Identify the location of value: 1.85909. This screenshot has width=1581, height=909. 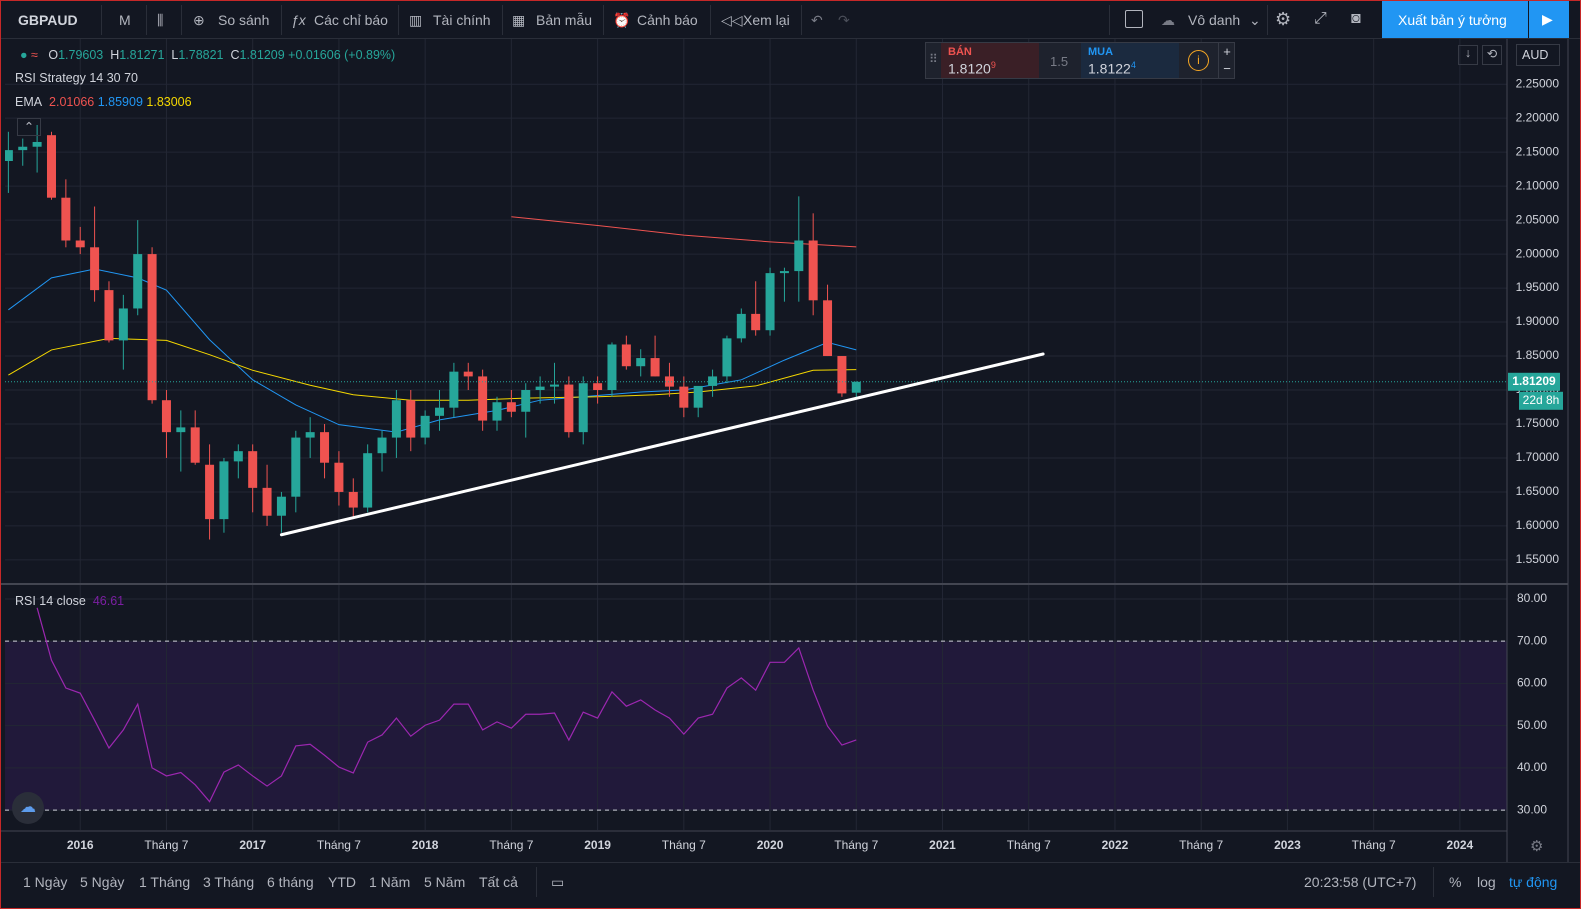
(120, 102).